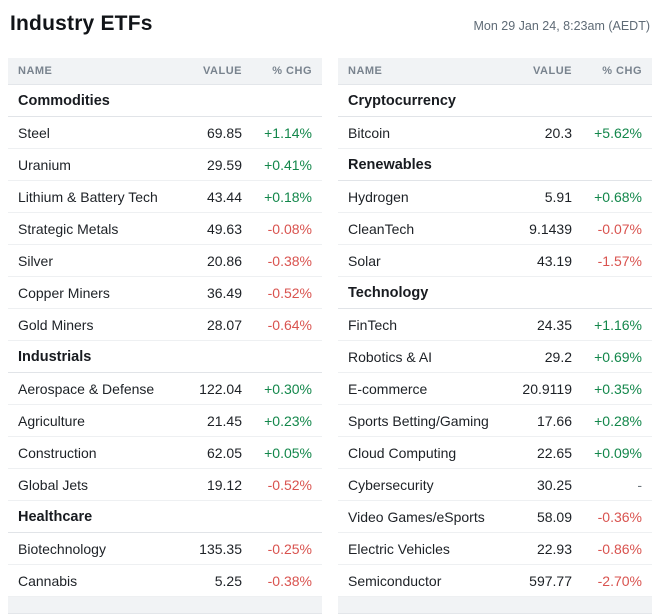 This screenshot has width=660, height=614. I want to click on table-header-row: NAME VALUE % CHG, so click(495, 71).